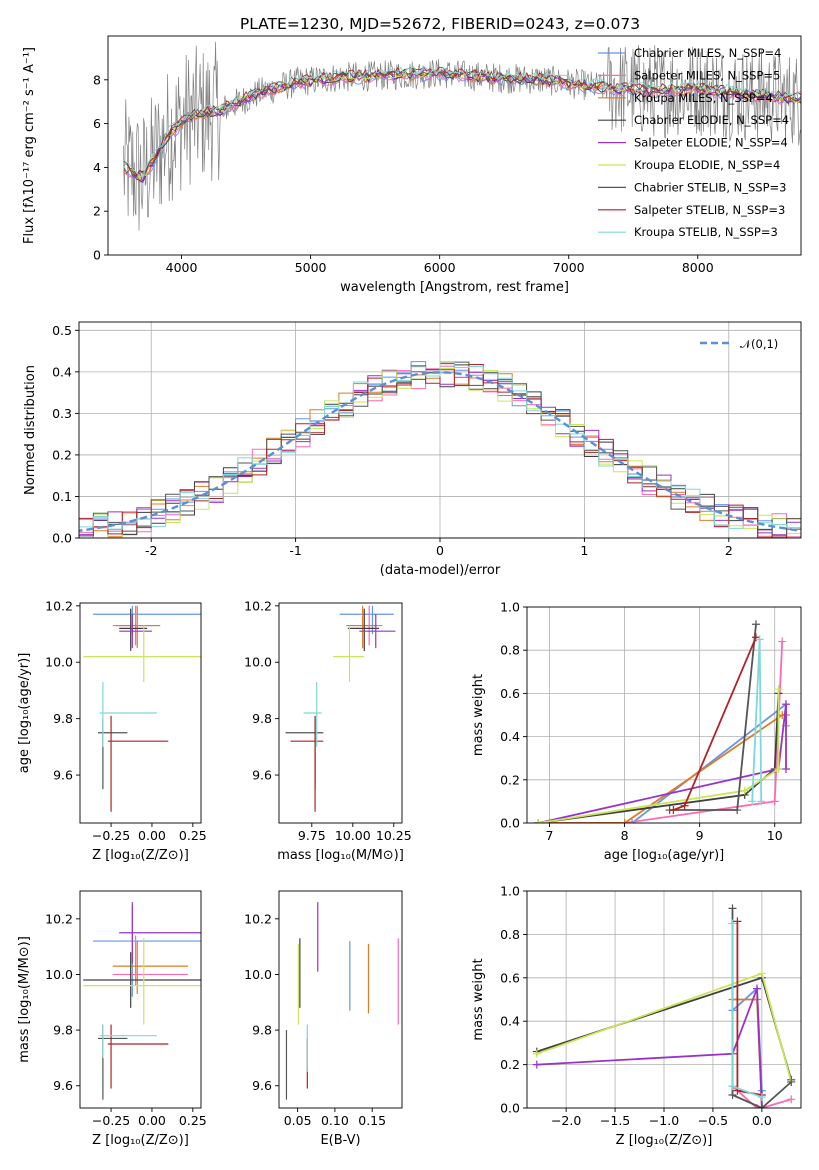  Describe the element at coordinates (662, 1001) in the screenshot. I see `panel-weight_vs_Z` at that location.